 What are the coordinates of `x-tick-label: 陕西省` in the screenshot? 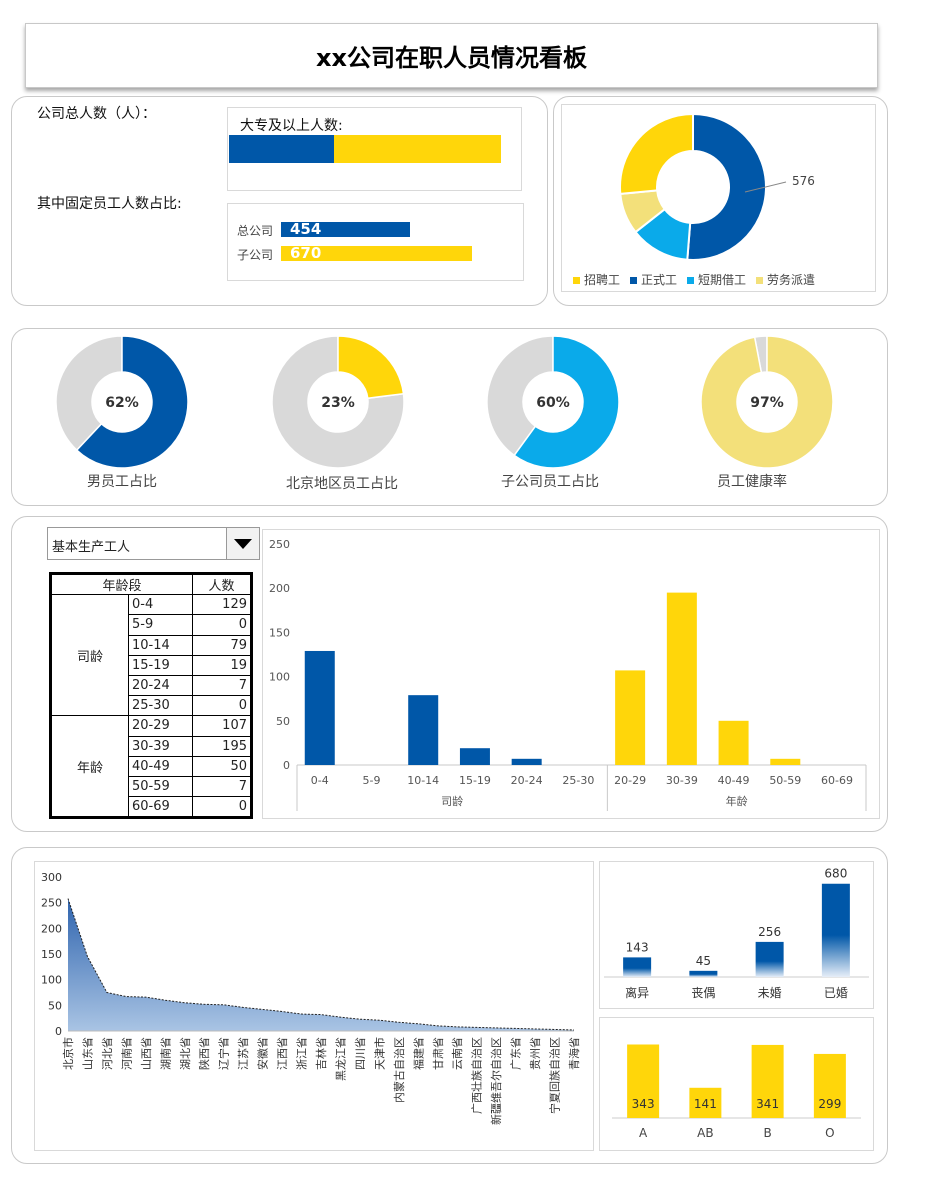 It's located at (204, 1053).